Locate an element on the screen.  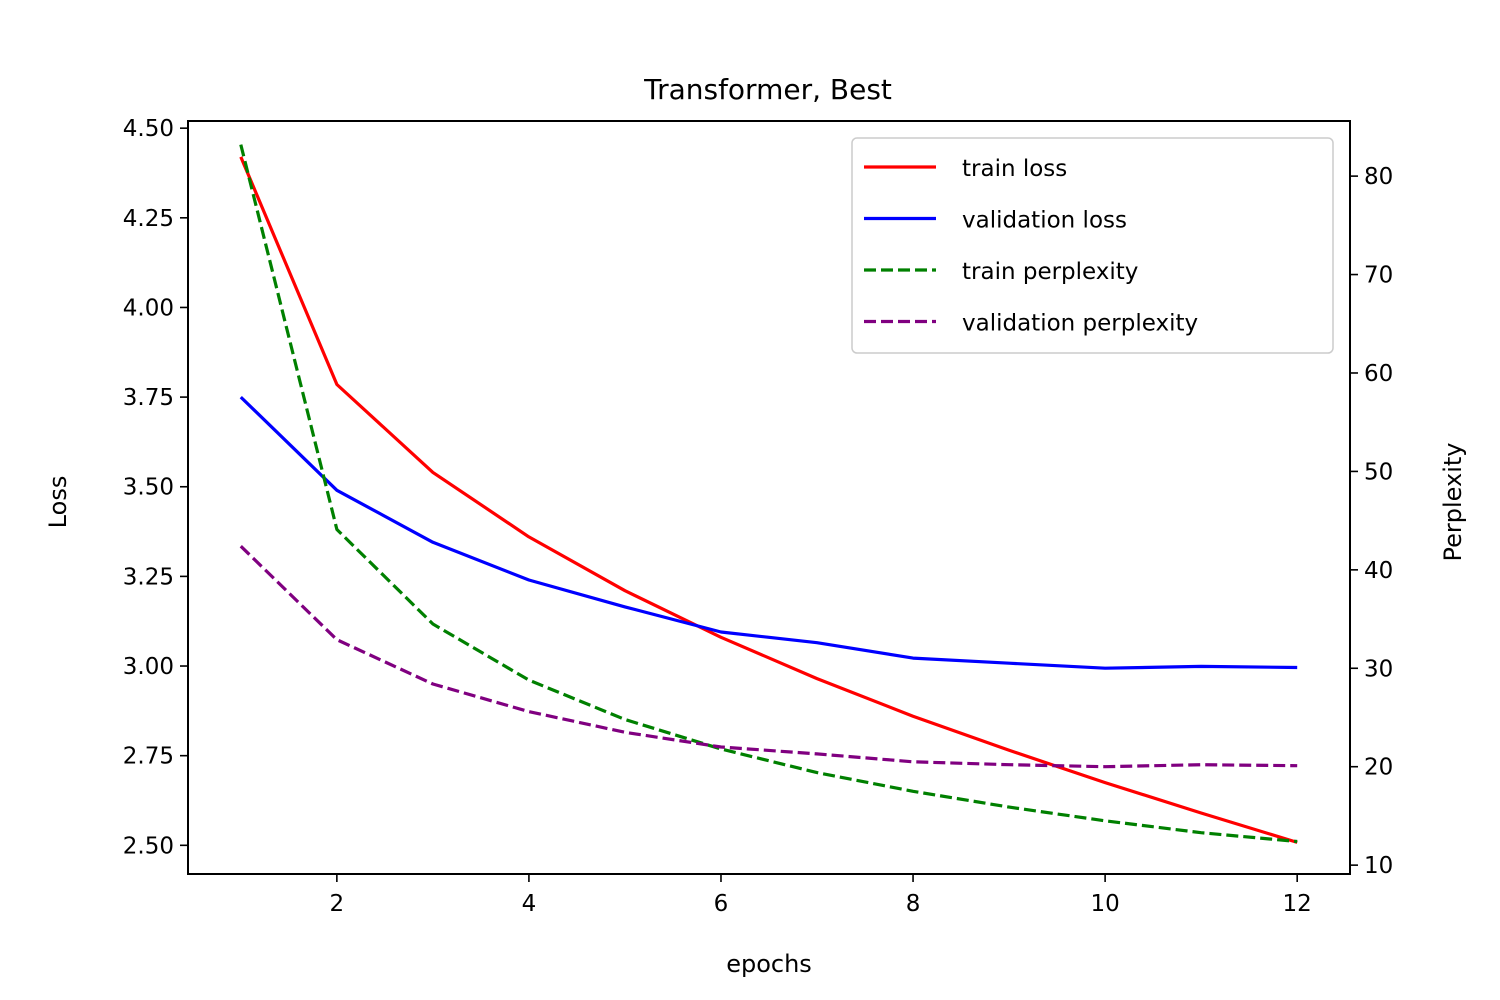
left-y-tick-label: 3.75 is located at coordinates (148, 398).